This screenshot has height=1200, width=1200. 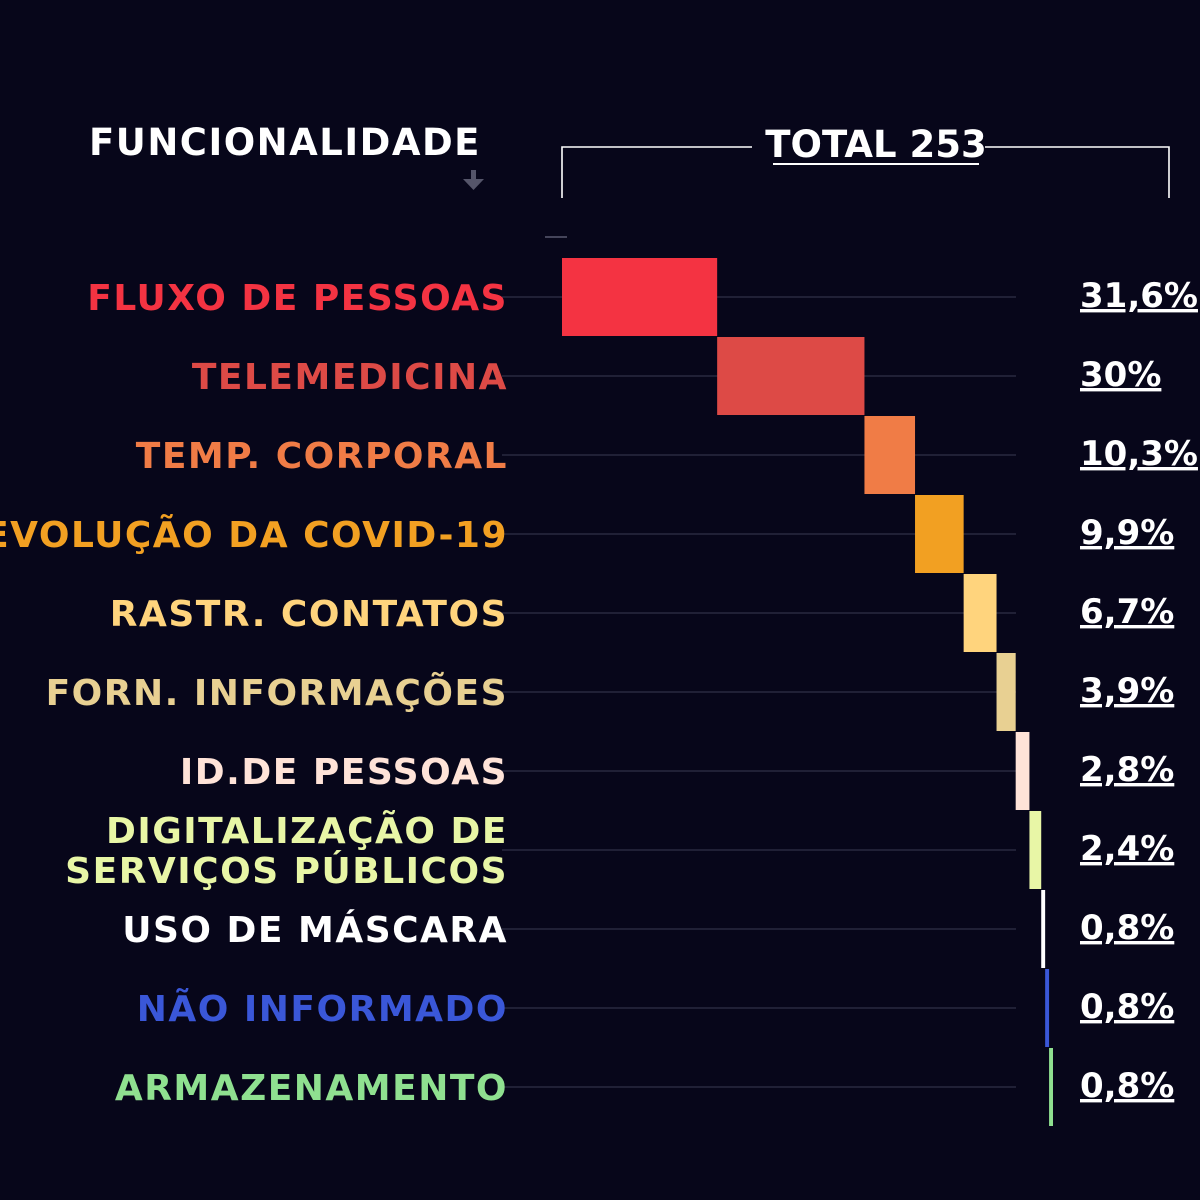 What do you see at coordinates (1043, 929) in the screenshot?
I see `bar-uso-de-mascara` at bounding box center [1043, 929].